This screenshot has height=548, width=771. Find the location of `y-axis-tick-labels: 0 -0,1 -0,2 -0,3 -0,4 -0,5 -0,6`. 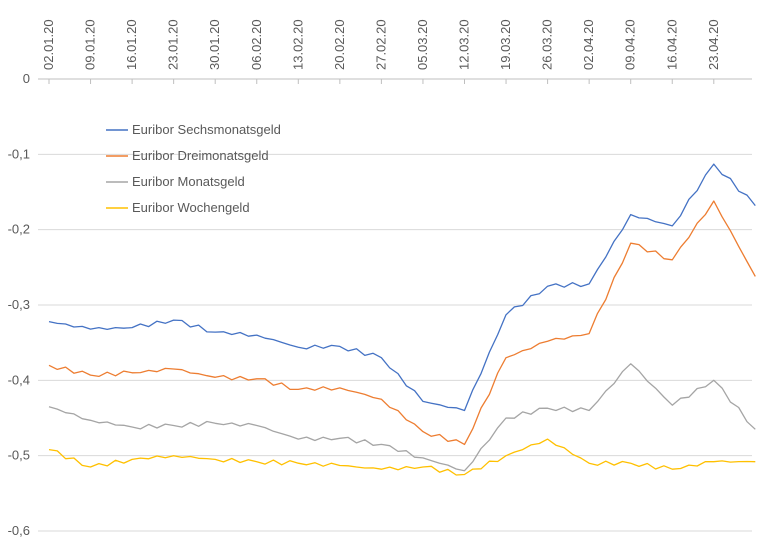

y-axis-tick-labels: 0 -0,1 -0,2 -0,3 -0,4 -0,5 -0,6 is located at coordinates (19, 304).